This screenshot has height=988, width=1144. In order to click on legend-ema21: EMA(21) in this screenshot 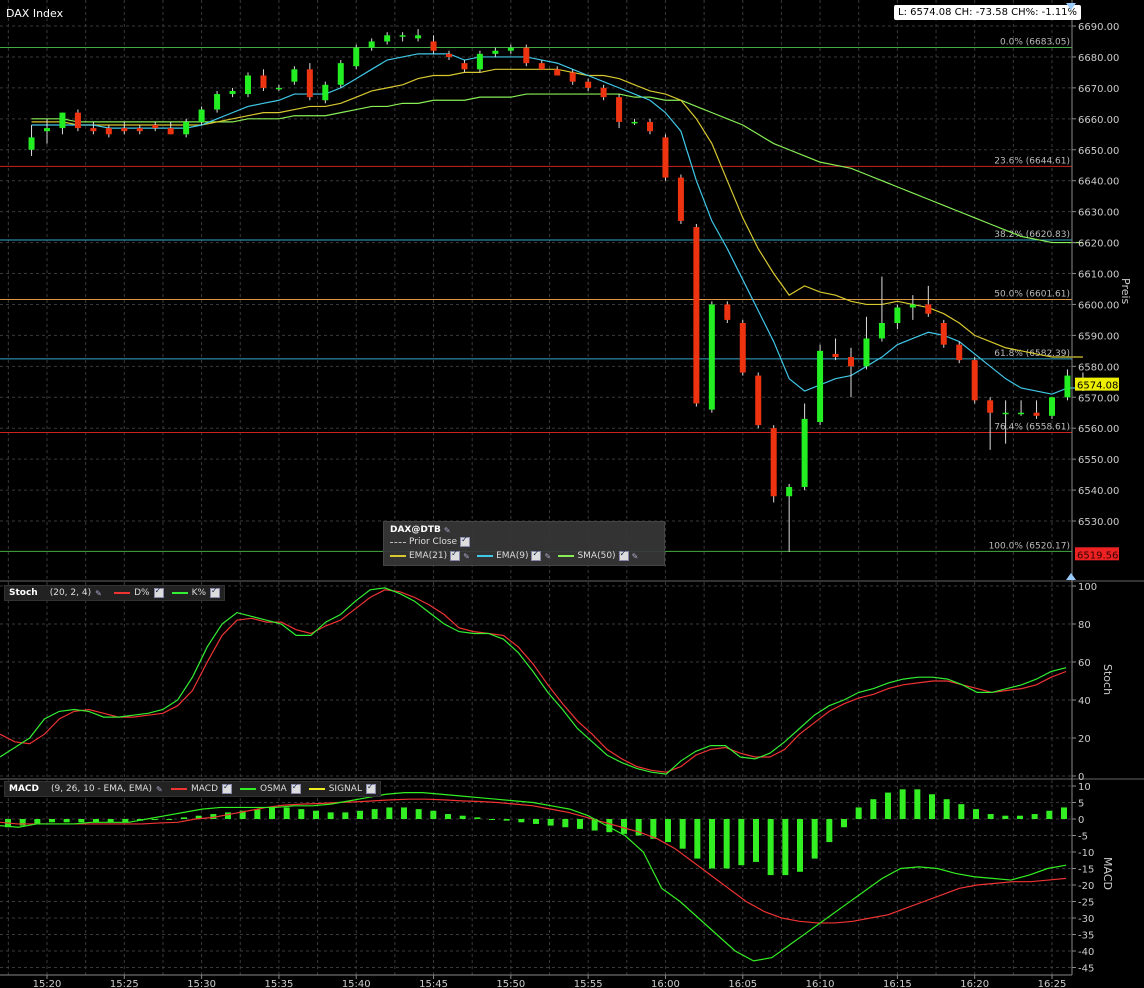, I will do `click(428, 556)`.